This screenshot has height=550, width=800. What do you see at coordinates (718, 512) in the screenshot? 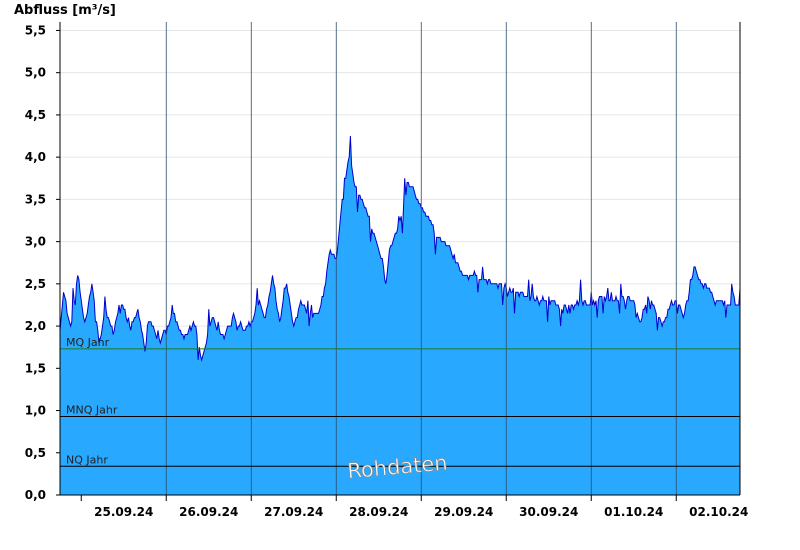
I see `x-tick-label: 02.10.24` at bounding box center [718, 512].